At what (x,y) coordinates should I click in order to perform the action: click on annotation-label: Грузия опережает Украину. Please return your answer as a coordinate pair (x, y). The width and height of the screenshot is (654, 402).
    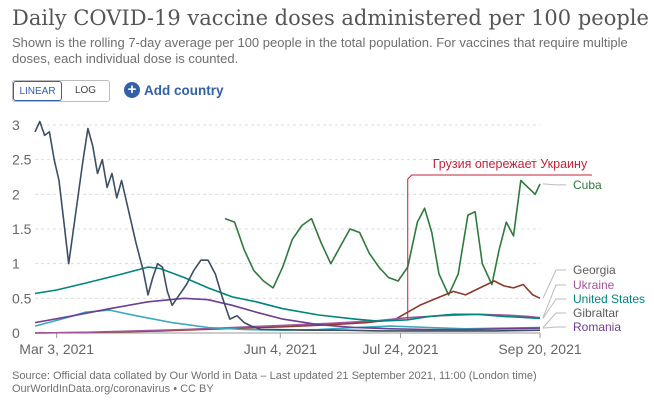
    Looking at the image, I should click on (510, 164).